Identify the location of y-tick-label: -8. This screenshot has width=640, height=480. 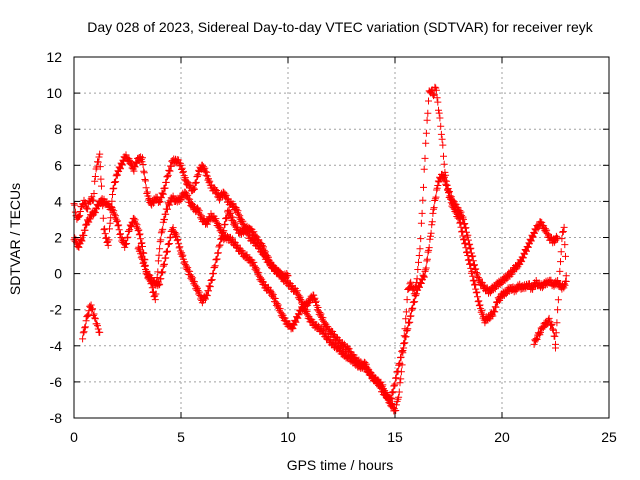
(56, 418).